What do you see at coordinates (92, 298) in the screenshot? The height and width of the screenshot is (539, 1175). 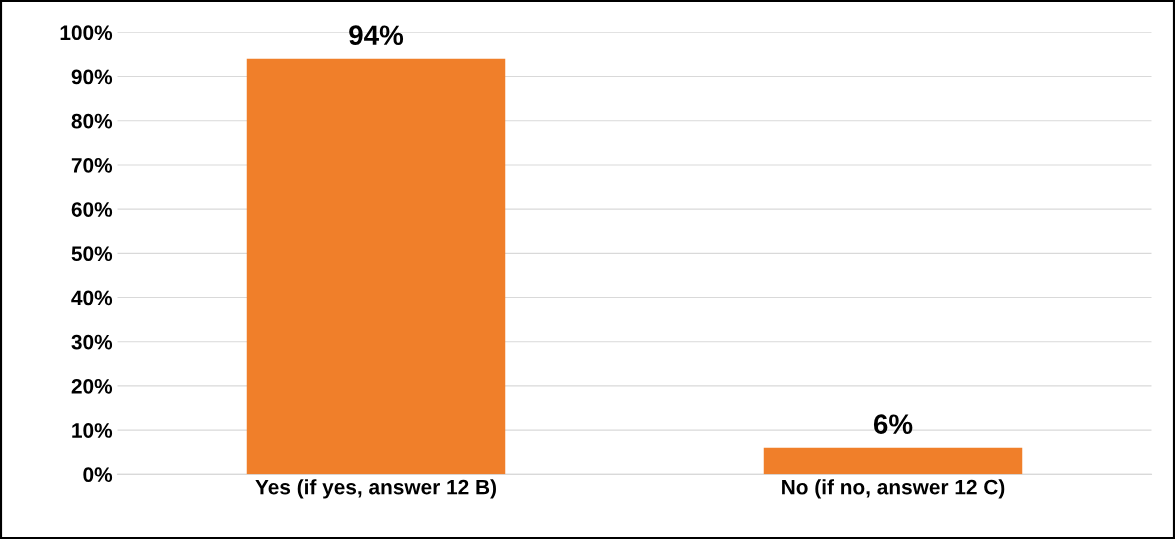 I see `y-tick-label: 40%` at bounding box center [92, 298].